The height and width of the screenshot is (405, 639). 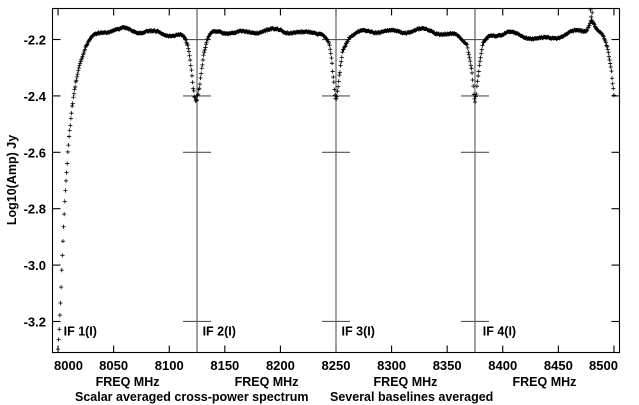 I want to click on if-band-label-2: IF 2(I), so click(x=219, y=332).